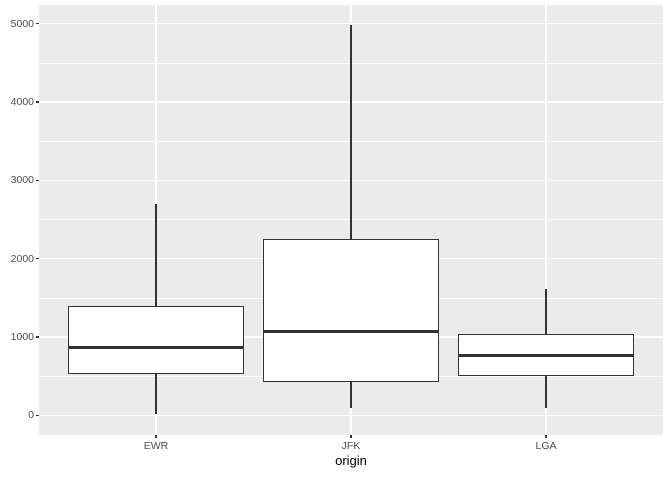 The image size is (672, 480). What do you see at coordinates (351, 460) in the screenshot?
I see `x-axis-title: origin` at bounding box center [351, 460].